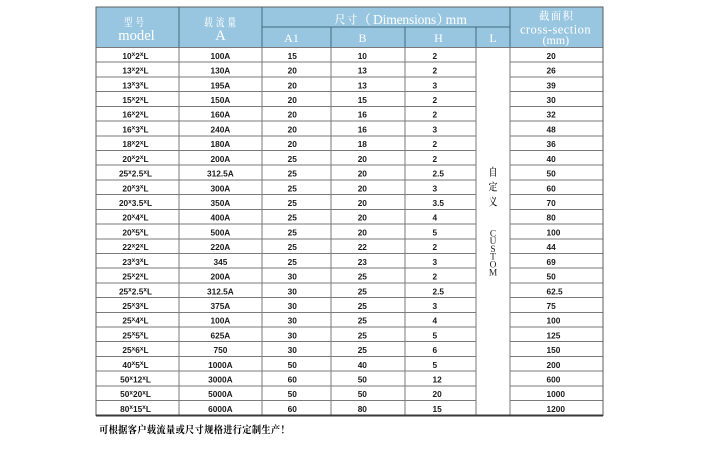 Image resolution: width=702 pixels, height=451 pixels. Describe the element at coordinates (220, 291) in the screenshot. I see `svg-text: 312.5A` at that location.